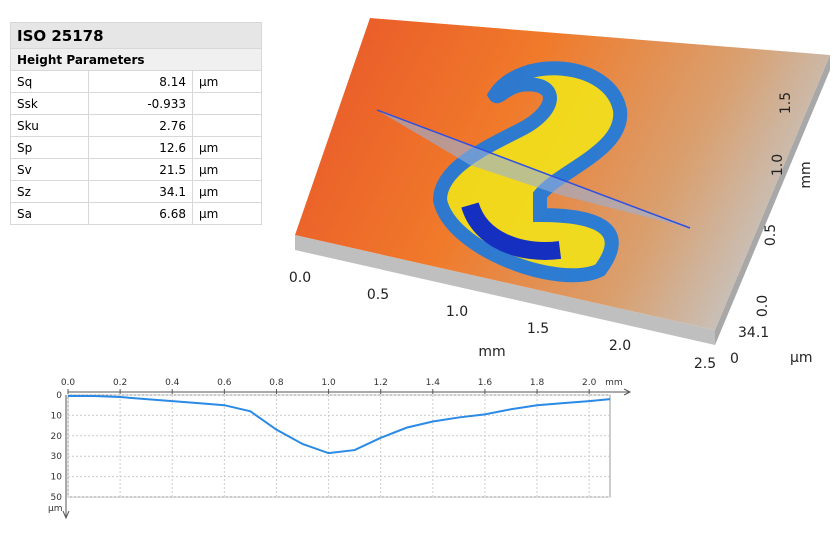 Image resolution: width=833 pixels, height=534 pixels. I want to click on x-tick-label-3d: 0.0, so click(300, 278).